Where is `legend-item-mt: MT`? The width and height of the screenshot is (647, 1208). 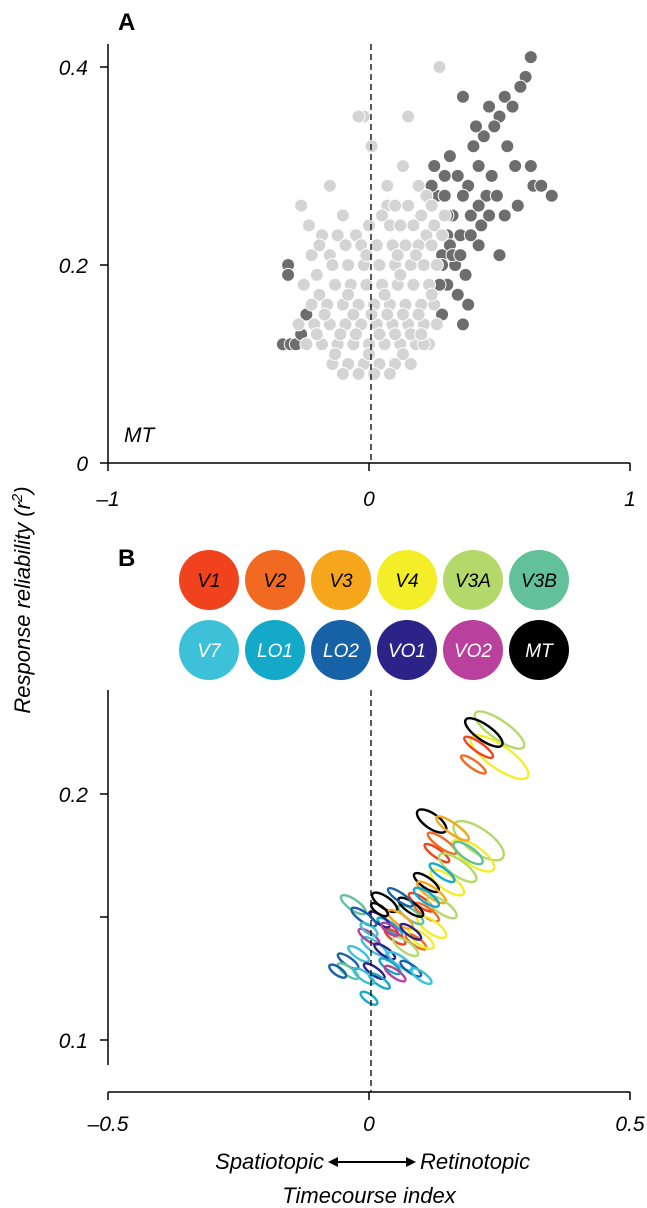 legend-item-mt: MT is located at coordinates (539, 650).